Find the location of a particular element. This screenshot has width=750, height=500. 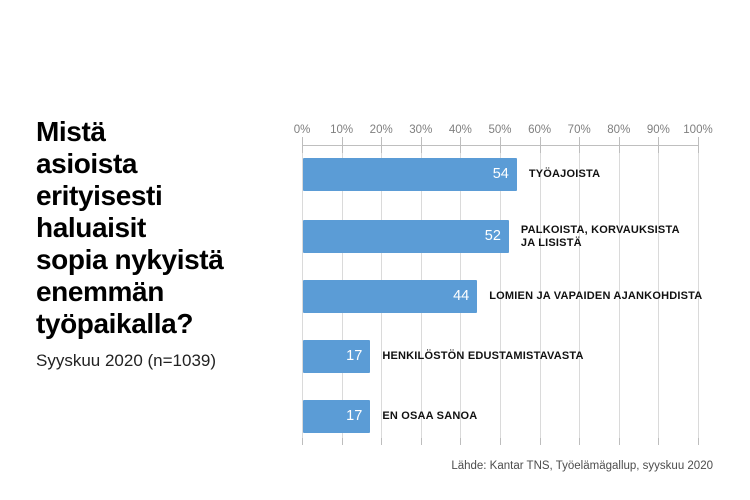

bar-value-label: 44 is located at coordinates (461, 296).